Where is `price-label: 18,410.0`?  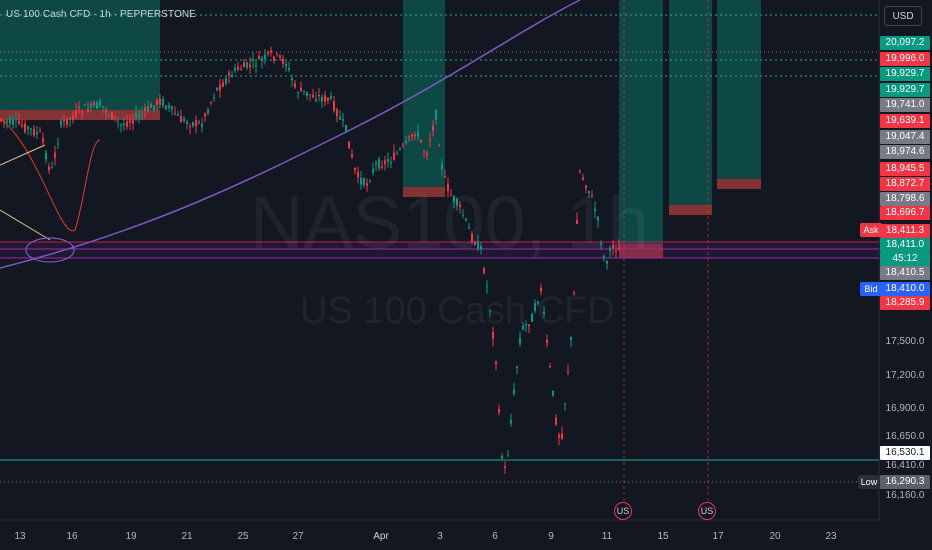
price-label: 18,410.0 is located at coordinates (905, 289).